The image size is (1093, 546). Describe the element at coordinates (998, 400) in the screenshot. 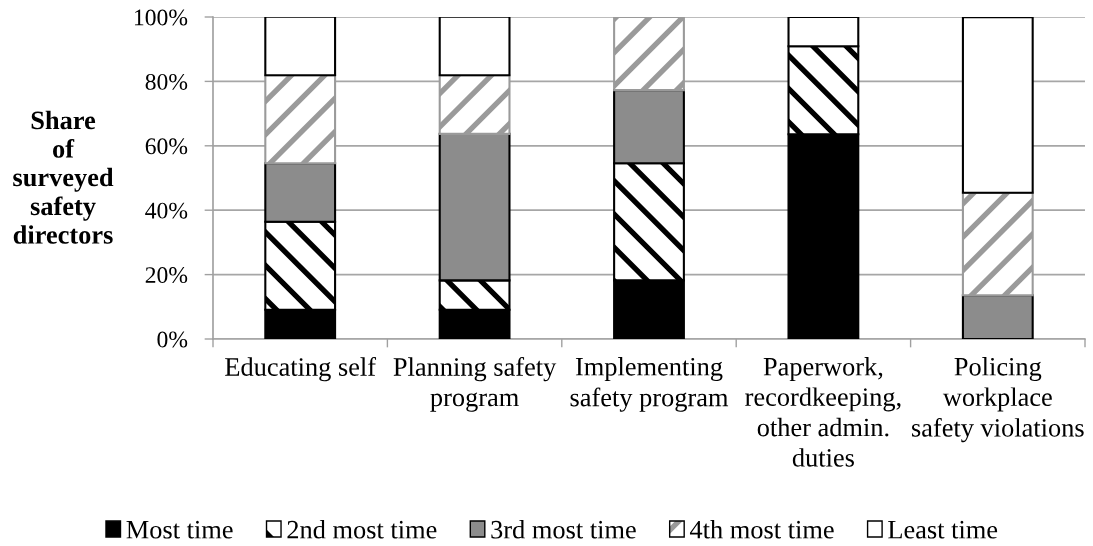

I see `x-tick-label: Policing workplace safety violations` at that location.